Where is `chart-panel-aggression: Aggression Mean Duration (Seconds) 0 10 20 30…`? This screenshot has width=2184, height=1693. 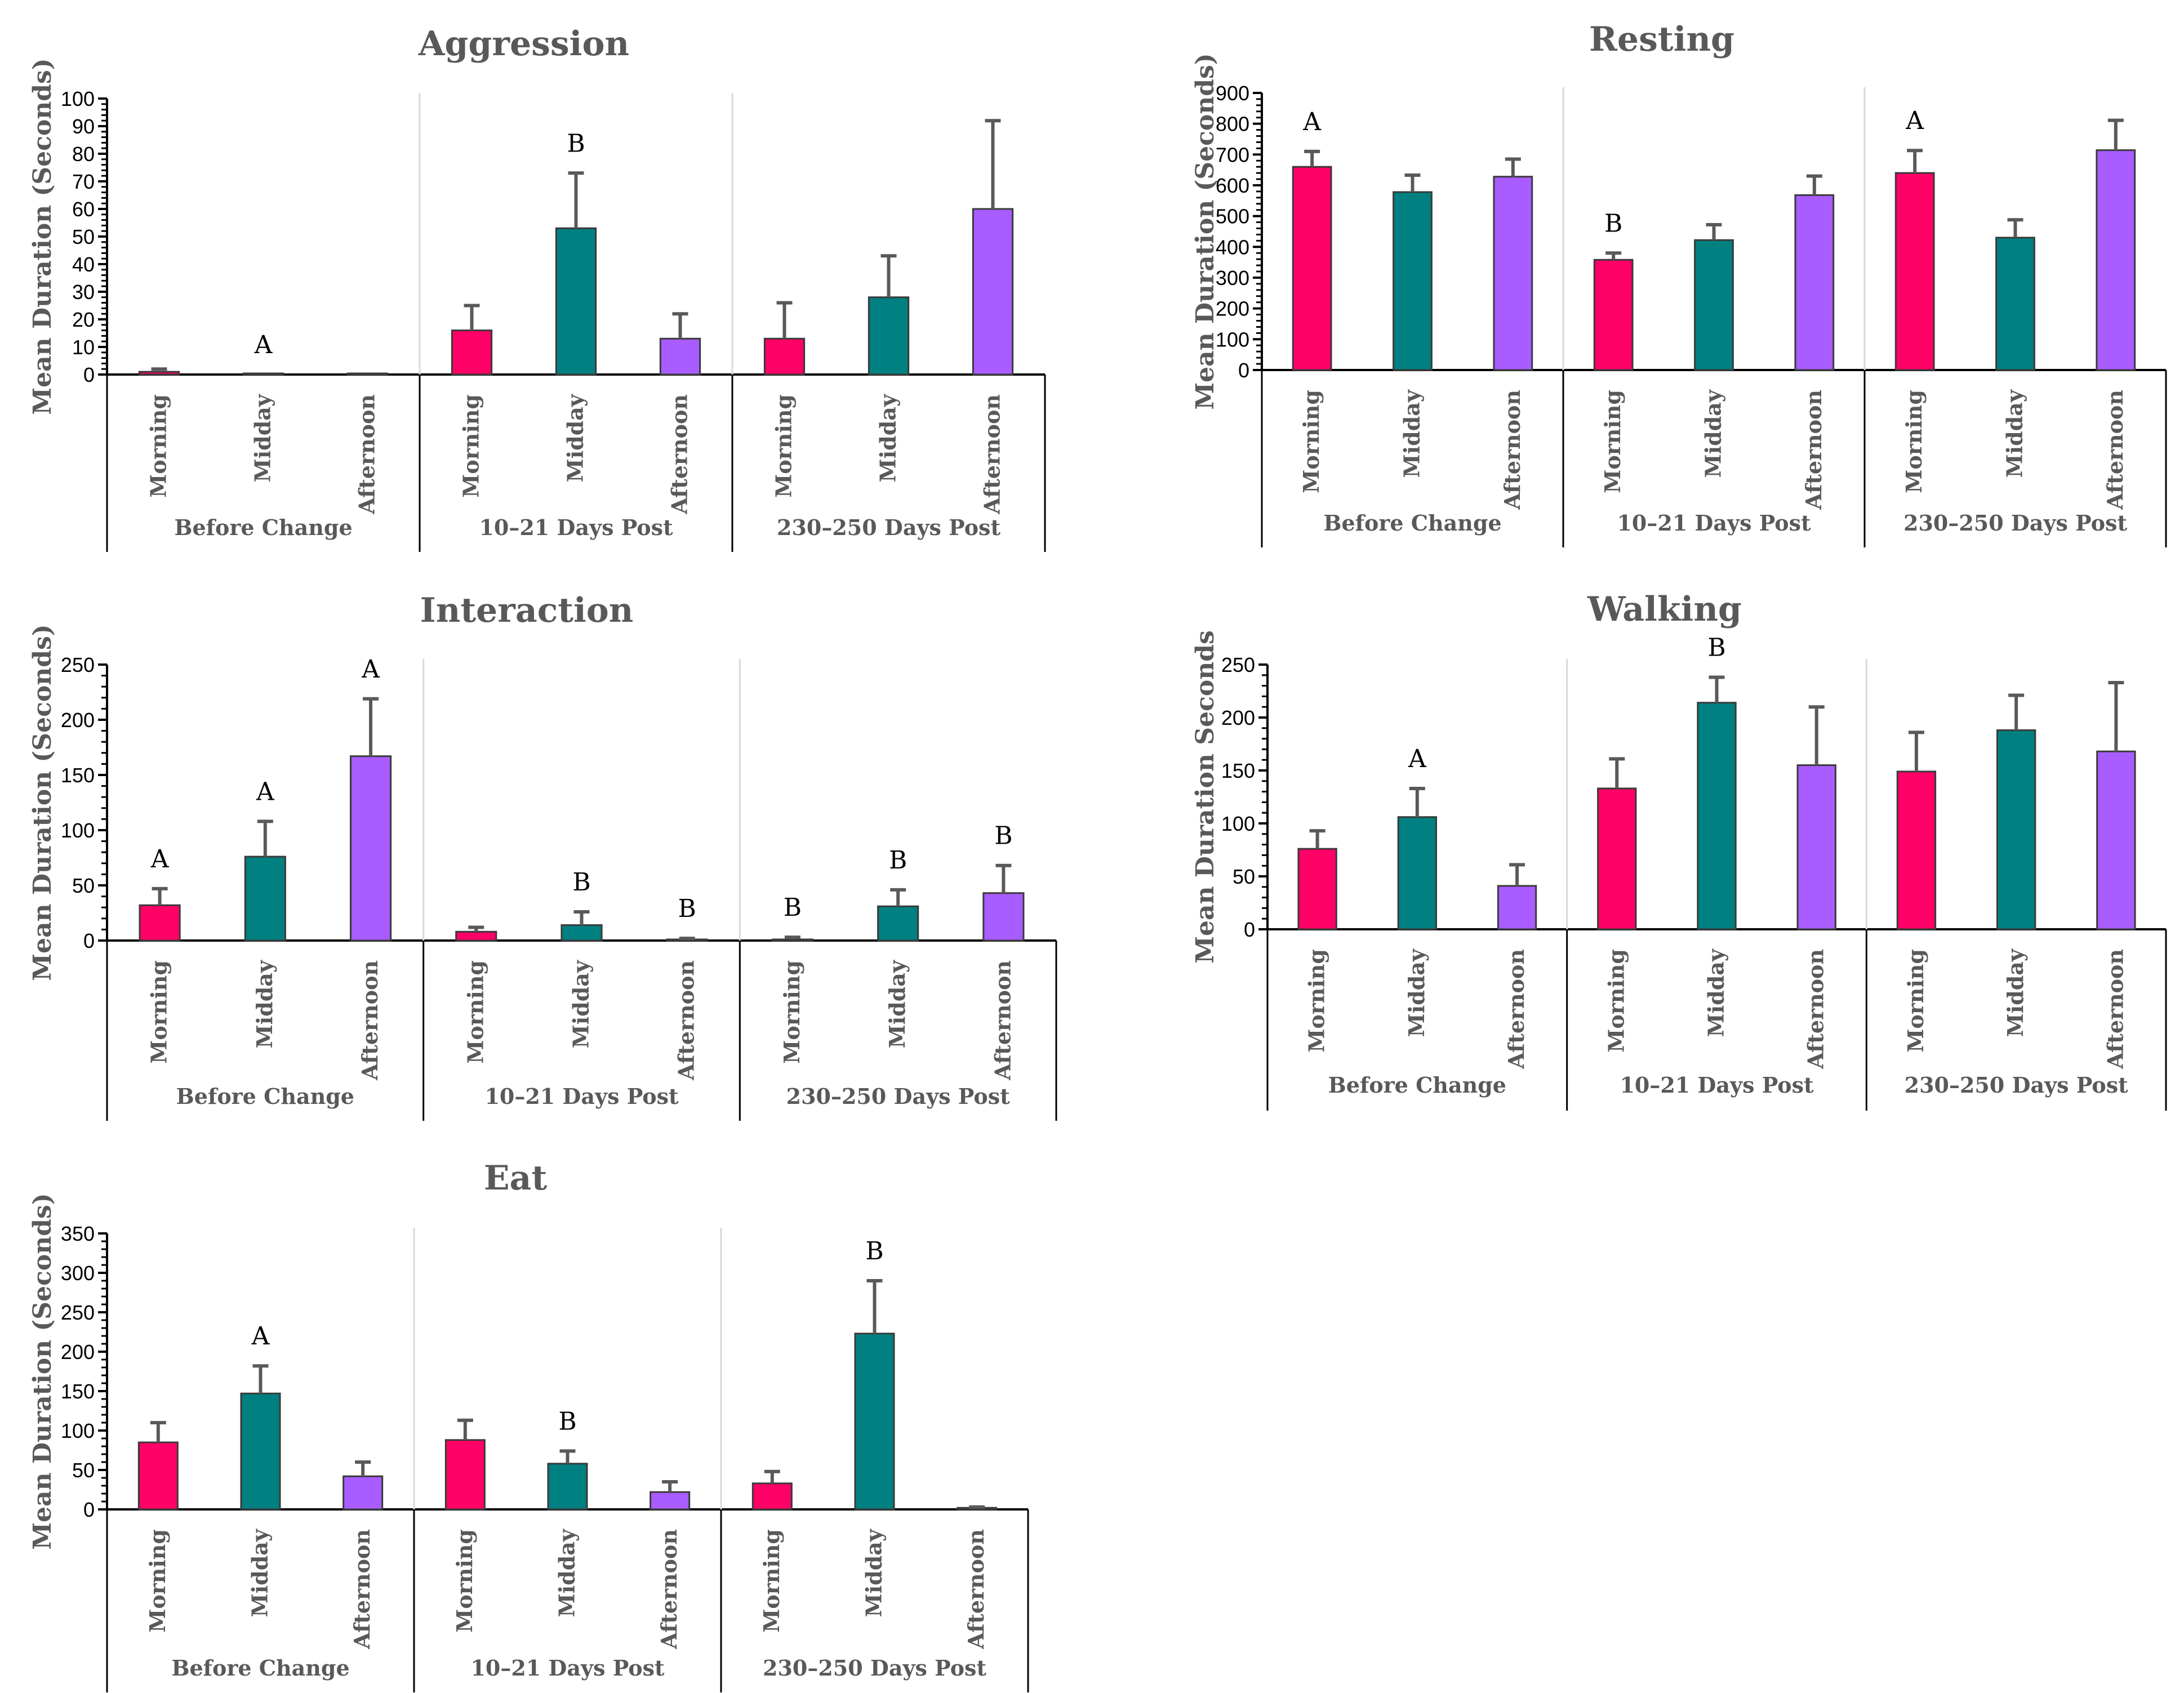 chart-panel-aggression: Aggression Mean Duration (Seconds) 0 10 20 30… is located at coordinates (537, 288).